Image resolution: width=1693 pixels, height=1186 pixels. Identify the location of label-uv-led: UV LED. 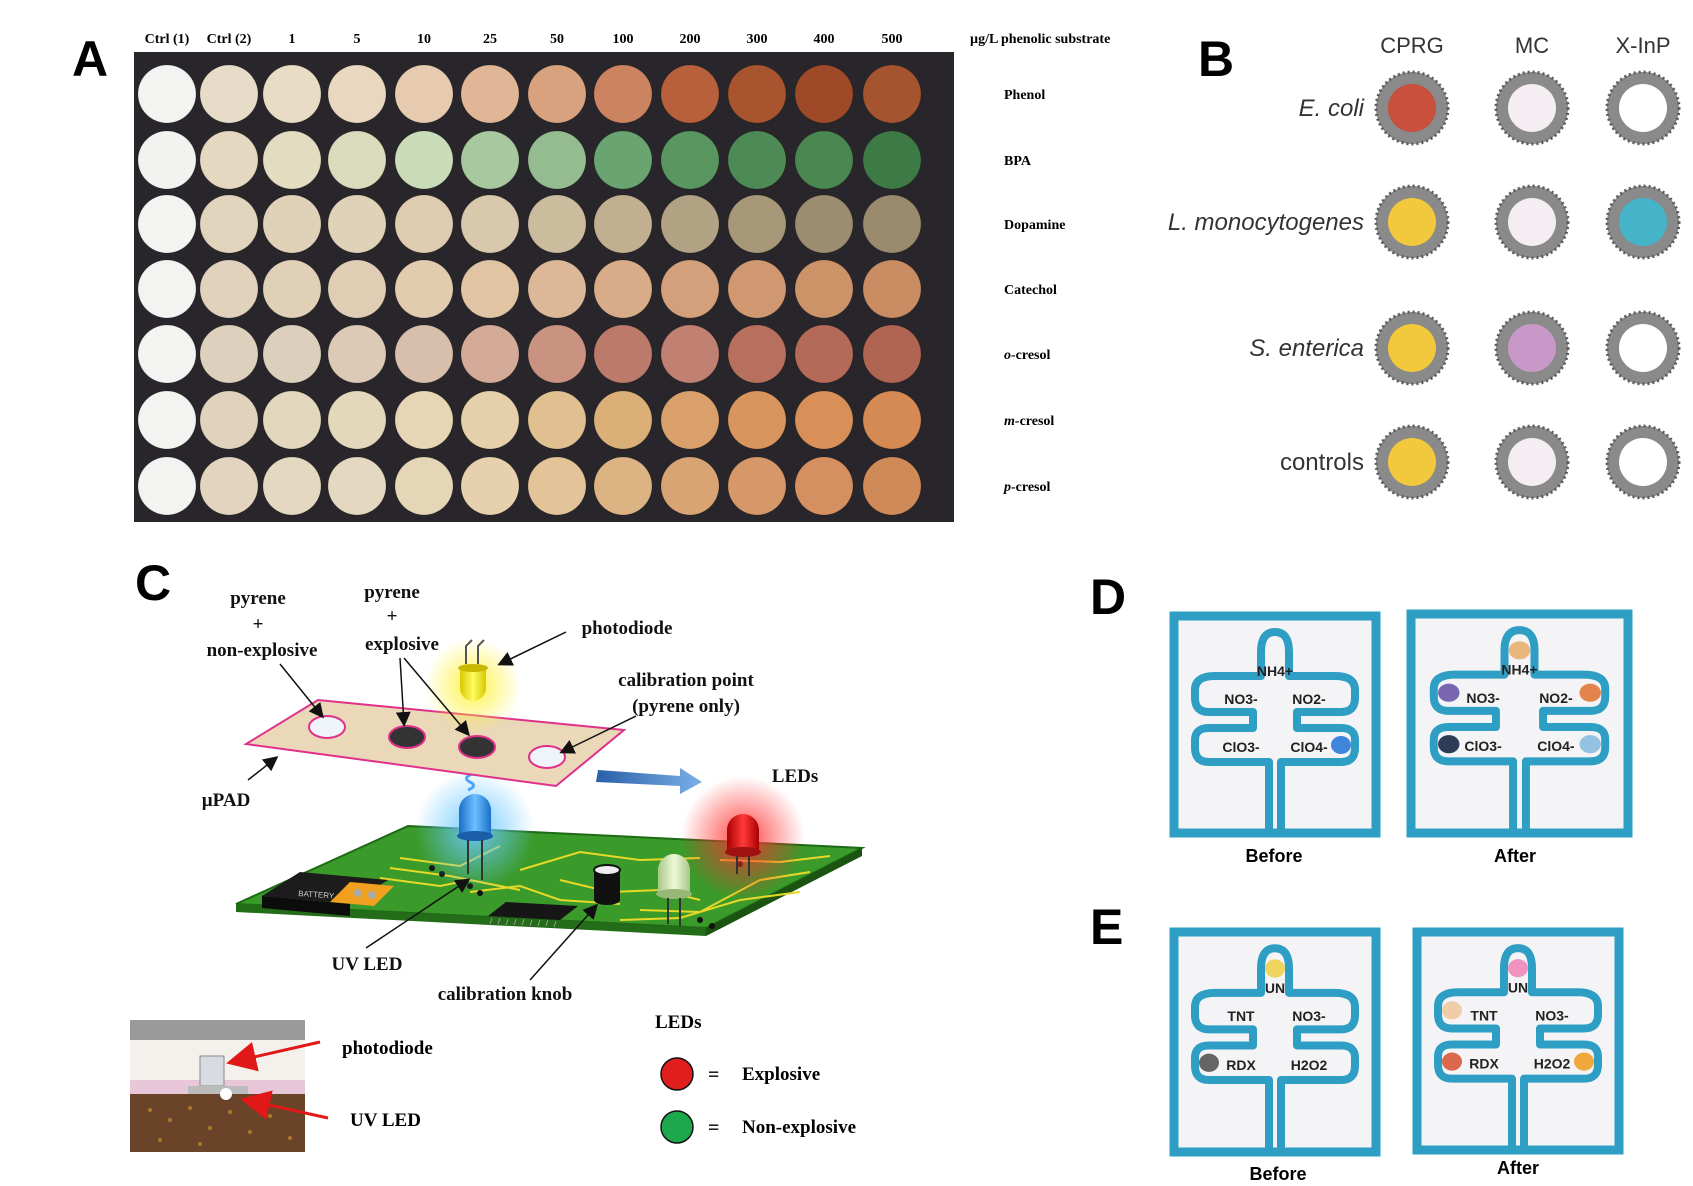
(367, 964).